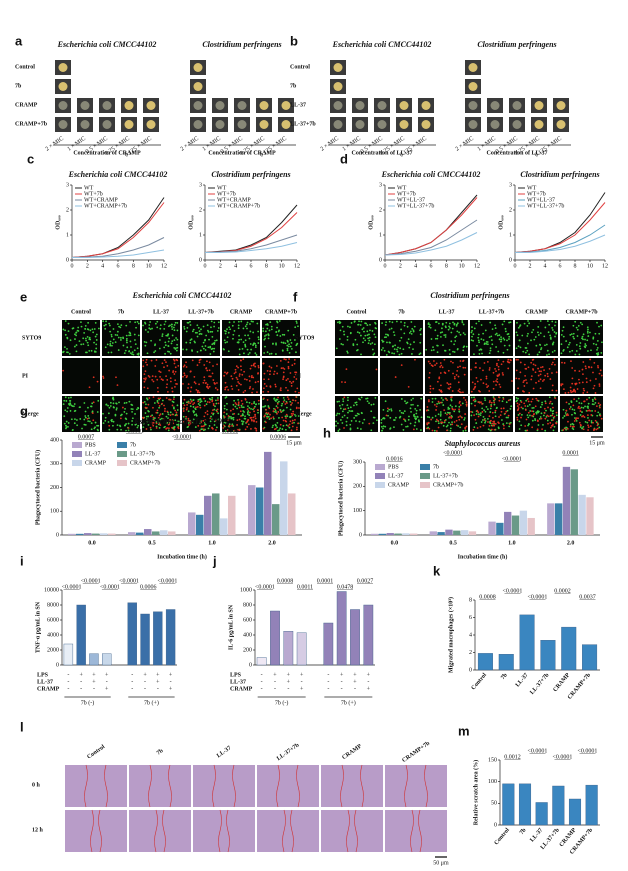 The height and width of the screenshot is (871, 628). I want to click on y-axis-title: IL-6 pg/mL in SN, so click(231, 627).